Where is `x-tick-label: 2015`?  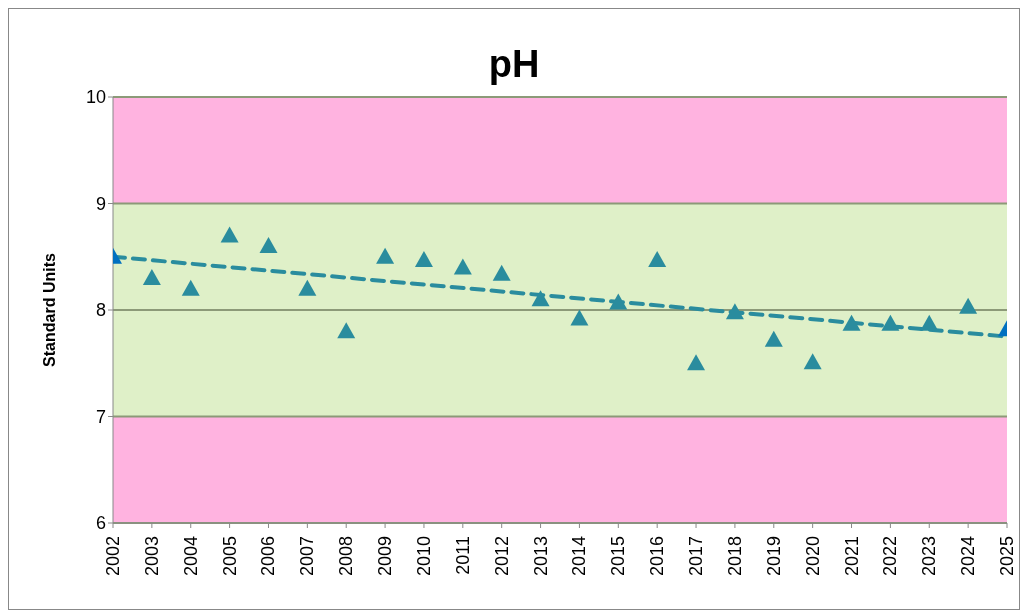
x-tick-label: 2015 is located at coordinates (618, 556).